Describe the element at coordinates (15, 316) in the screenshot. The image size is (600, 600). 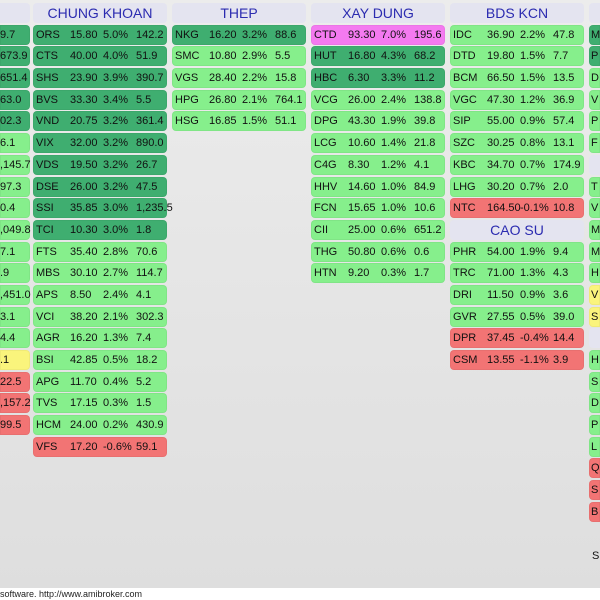
I see `stock-row: 3.1` at that location.